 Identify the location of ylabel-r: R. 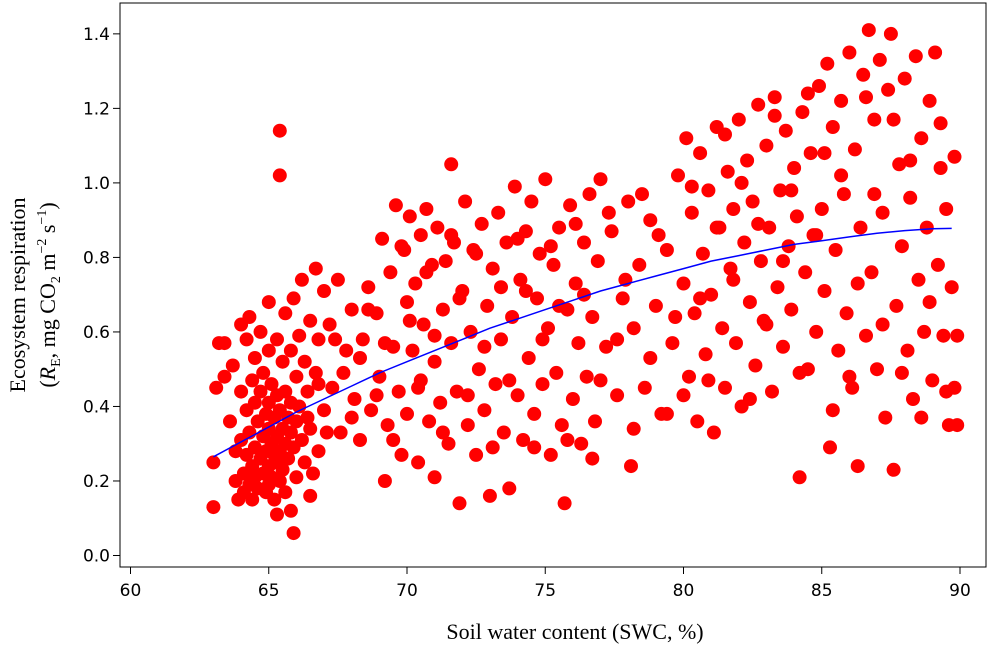
(47, 373).